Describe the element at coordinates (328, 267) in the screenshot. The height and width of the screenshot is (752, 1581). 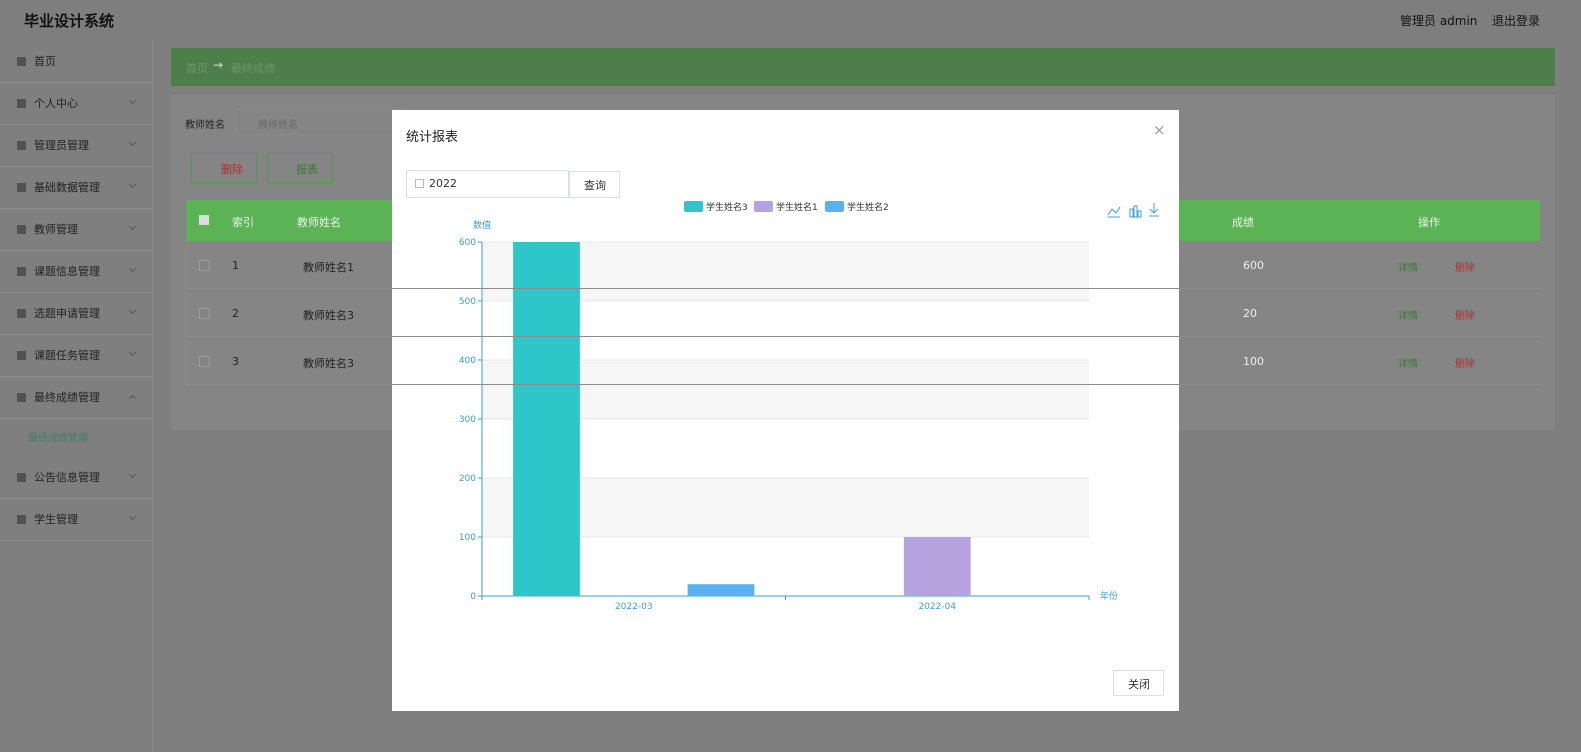
I see `cell-teacher: 教师姓名1` at that location.